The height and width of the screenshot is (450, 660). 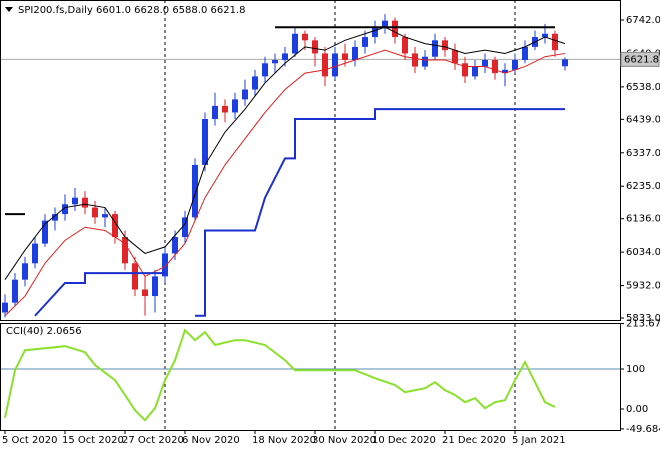 I want to click on x-tick-label: 5 Oct 2020, so click(x=29, y=440).